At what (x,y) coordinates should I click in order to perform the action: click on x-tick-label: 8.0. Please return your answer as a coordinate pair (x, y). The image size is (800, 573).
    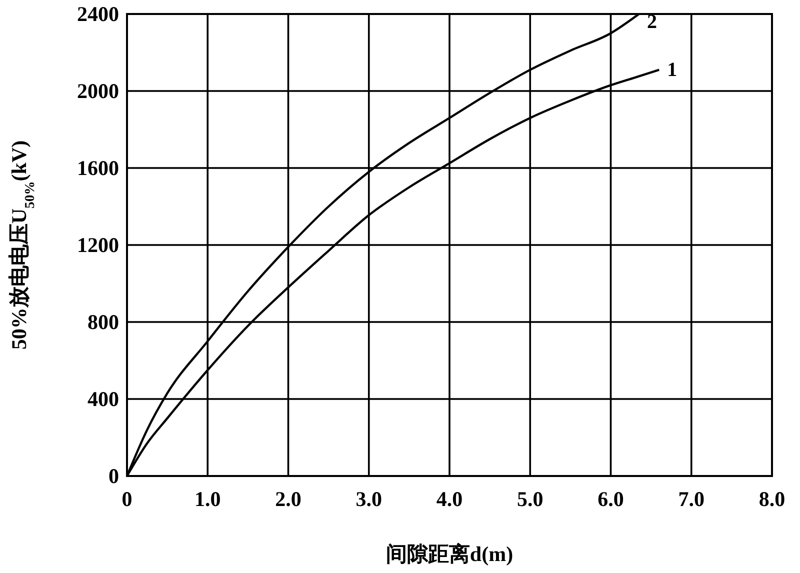
    Looking at the image, I should click on (772, 499).